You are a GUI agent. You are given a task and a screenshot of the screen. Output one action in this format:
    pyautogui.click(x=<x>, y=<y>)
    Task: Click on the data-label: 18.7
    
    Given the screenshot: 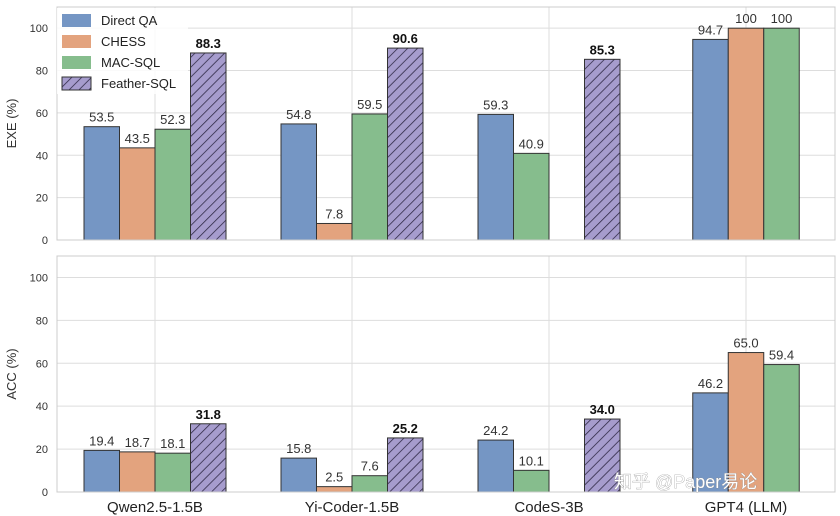 What is the action you would take?
    pyautogui.click(x=137, y=442)
    